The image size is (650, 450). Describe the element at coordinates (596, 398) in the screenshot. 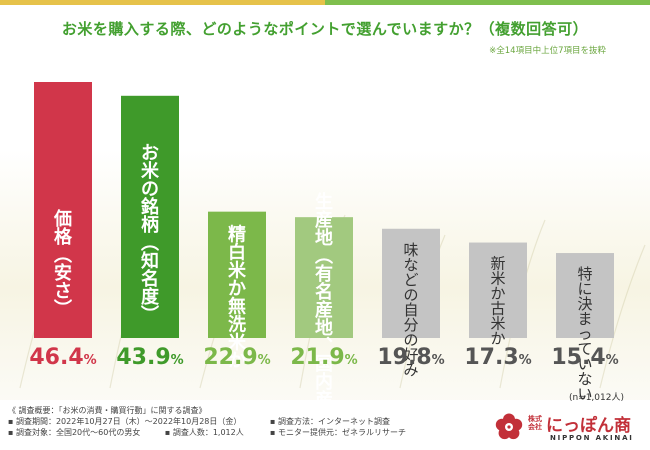

I see `sample-size-label: (n=1,012人)` at that location.